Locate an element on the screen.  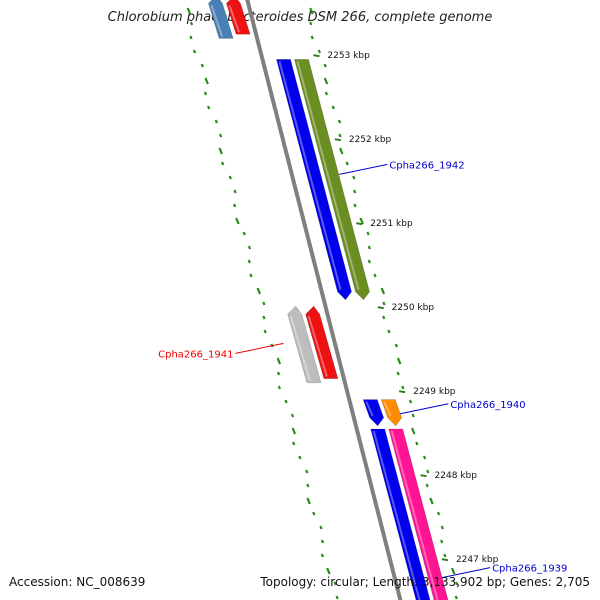
gene-label: Cpha266_1941 is located at coordinates (195, 354).